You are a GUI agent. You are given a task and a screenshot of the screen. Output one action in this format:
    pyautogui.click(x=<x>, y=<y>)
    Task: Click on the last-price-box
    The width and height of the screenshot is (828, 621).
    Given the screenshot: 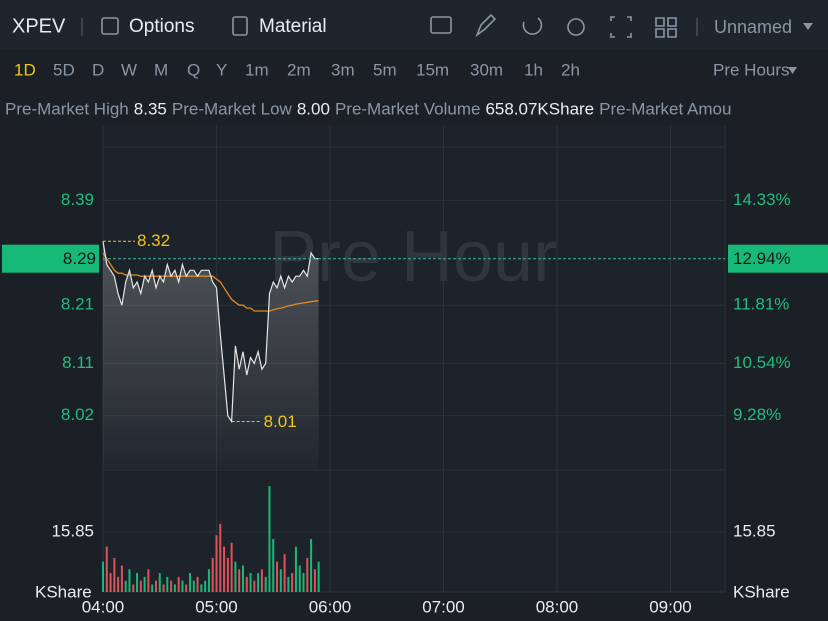 What is the action you would take?
    pyautogui.click(x=50, y=258)
    